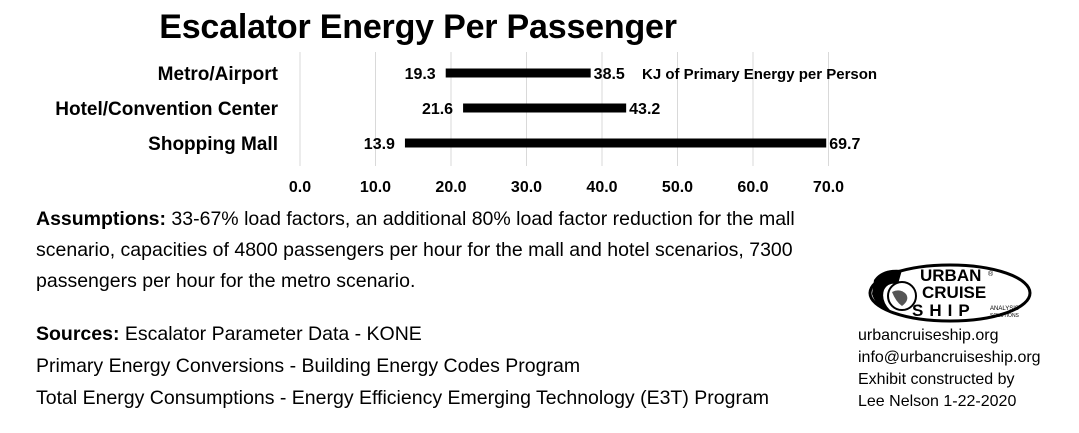  I want to click on high-value-label: 69.7, so click(844, 144).